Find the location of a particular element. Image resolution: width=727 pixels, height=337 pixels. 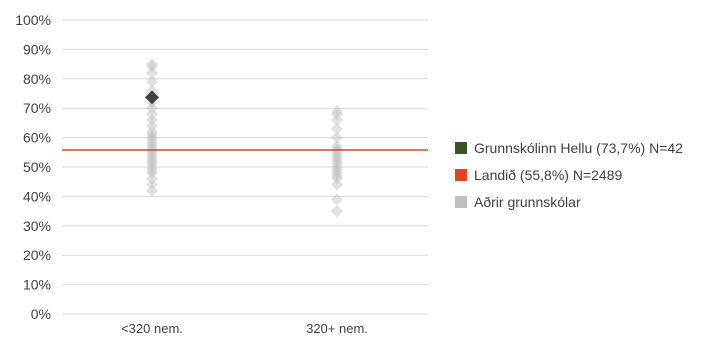

y-tick-label: 90% is located at coordinates (37, 49).